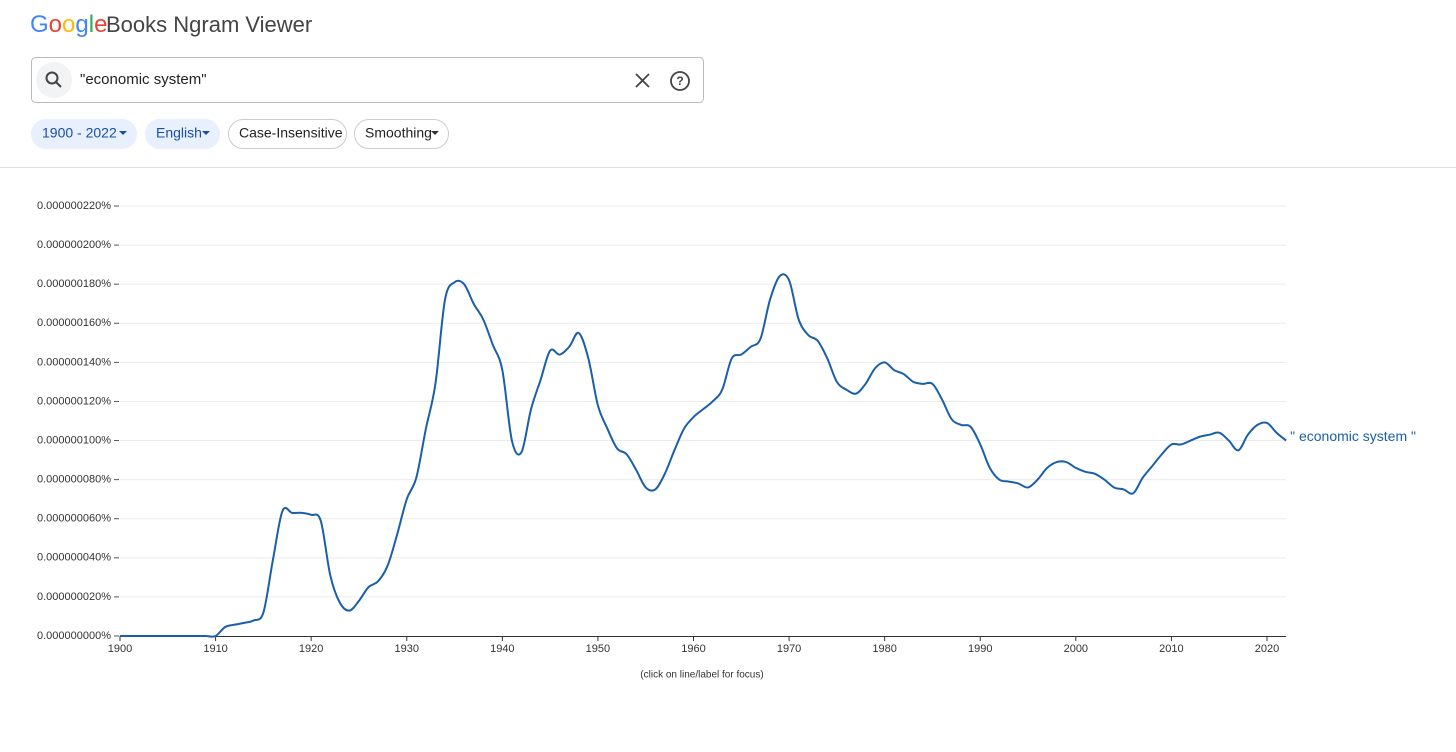 Image resolution: width=1456 pixels, height=752 pixels. What do you see at coordinates (1076, 649) in the screenshot?
I see `x-tick-label: 2000` at bounding box center [1076, 649].